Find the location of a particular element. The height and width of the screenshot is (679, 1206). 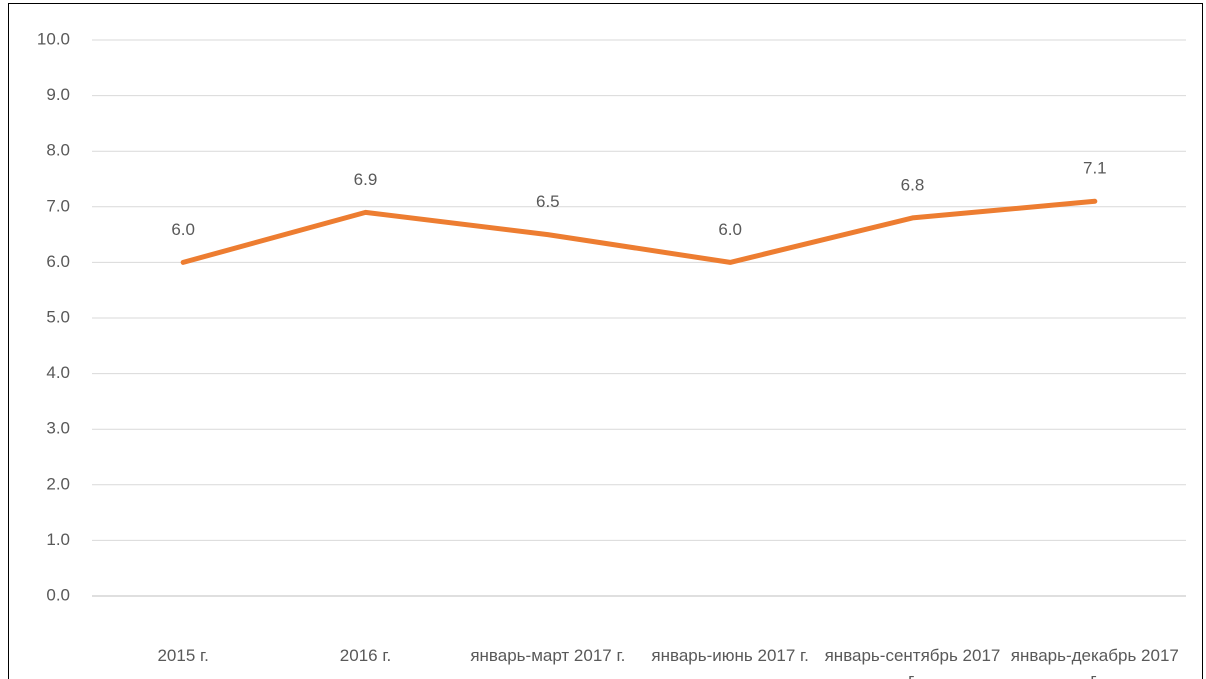

series-line is located at coordinates (639, 231).